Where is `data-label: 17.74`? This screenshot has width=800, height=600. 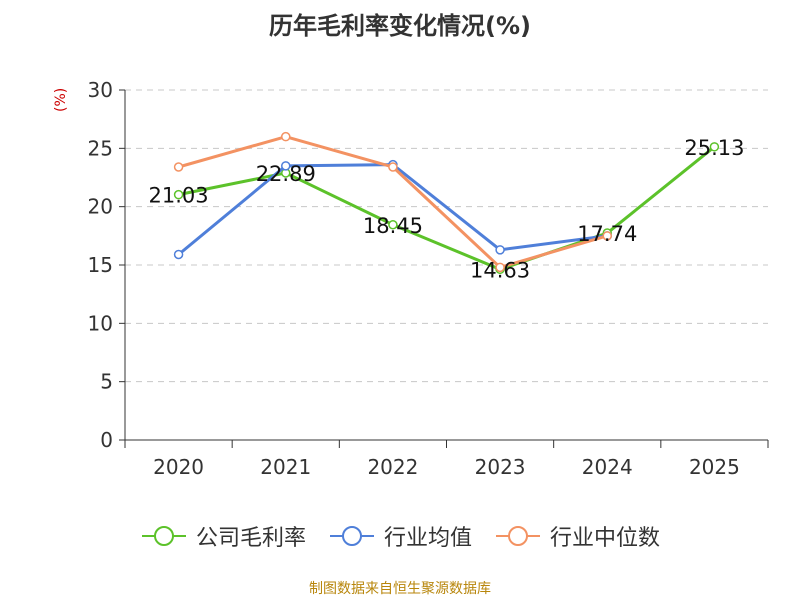 data-label: 17.74 is located at coordinates (607, 234).